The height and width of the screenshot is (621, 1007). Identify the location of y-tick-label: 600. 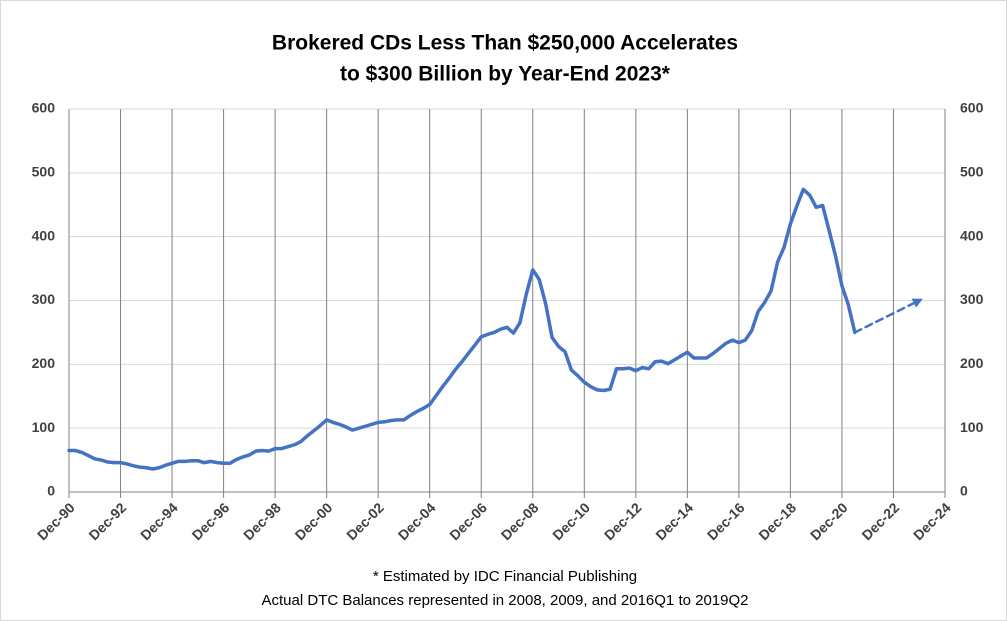
(44, 108).